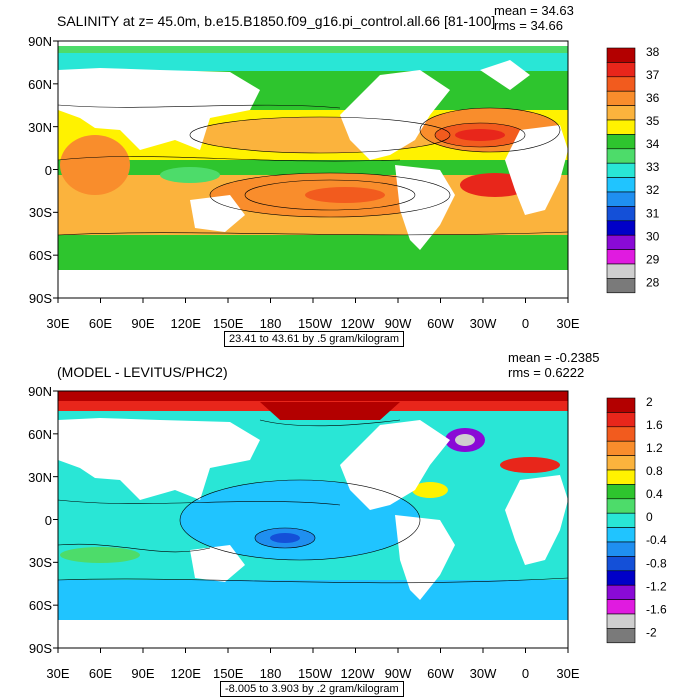 Image resolution: width=700 pixels, height=700 pixels. I want to click on panel1-contour-info: 23.41 to 43.61 by .5 gram/kilogram, so click(314, 339).